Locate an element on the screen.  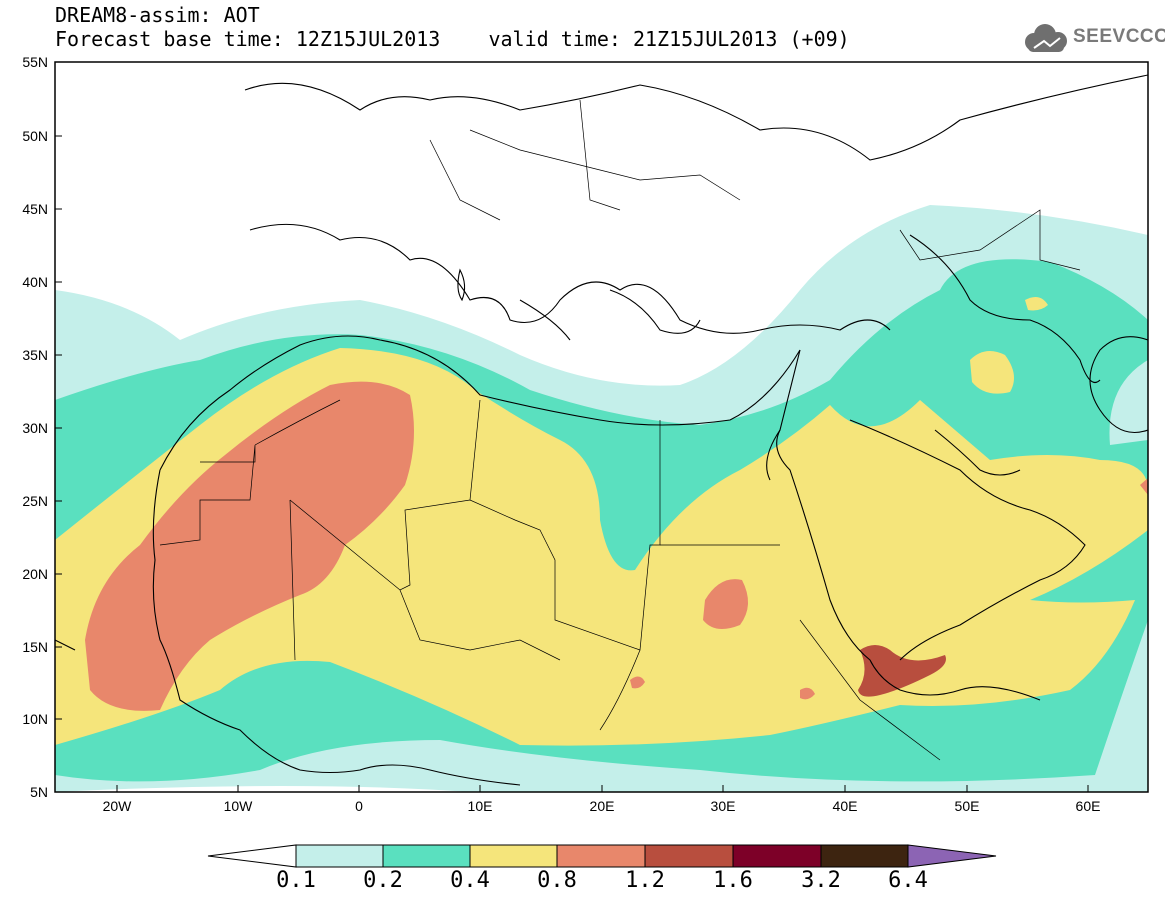
seevccc-logo-text: SEEVCCC is located at coordinates (1119, 36).